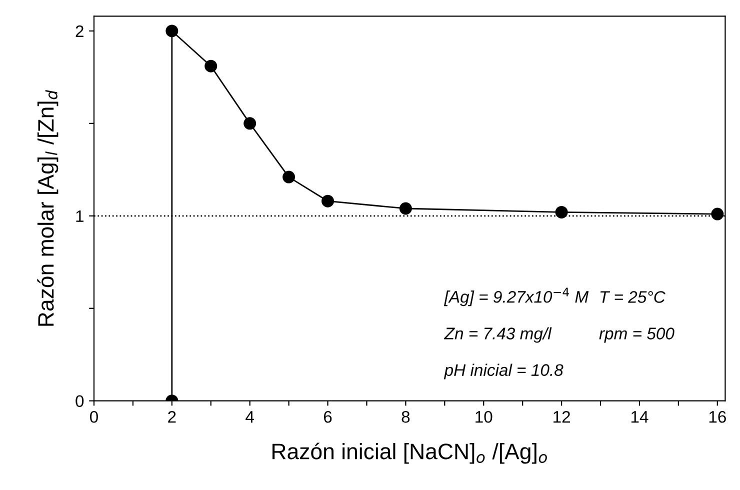  Describe the element at coordinates (636, 335) in the screenshot. I see `annotation: rpm = 500` at that location.